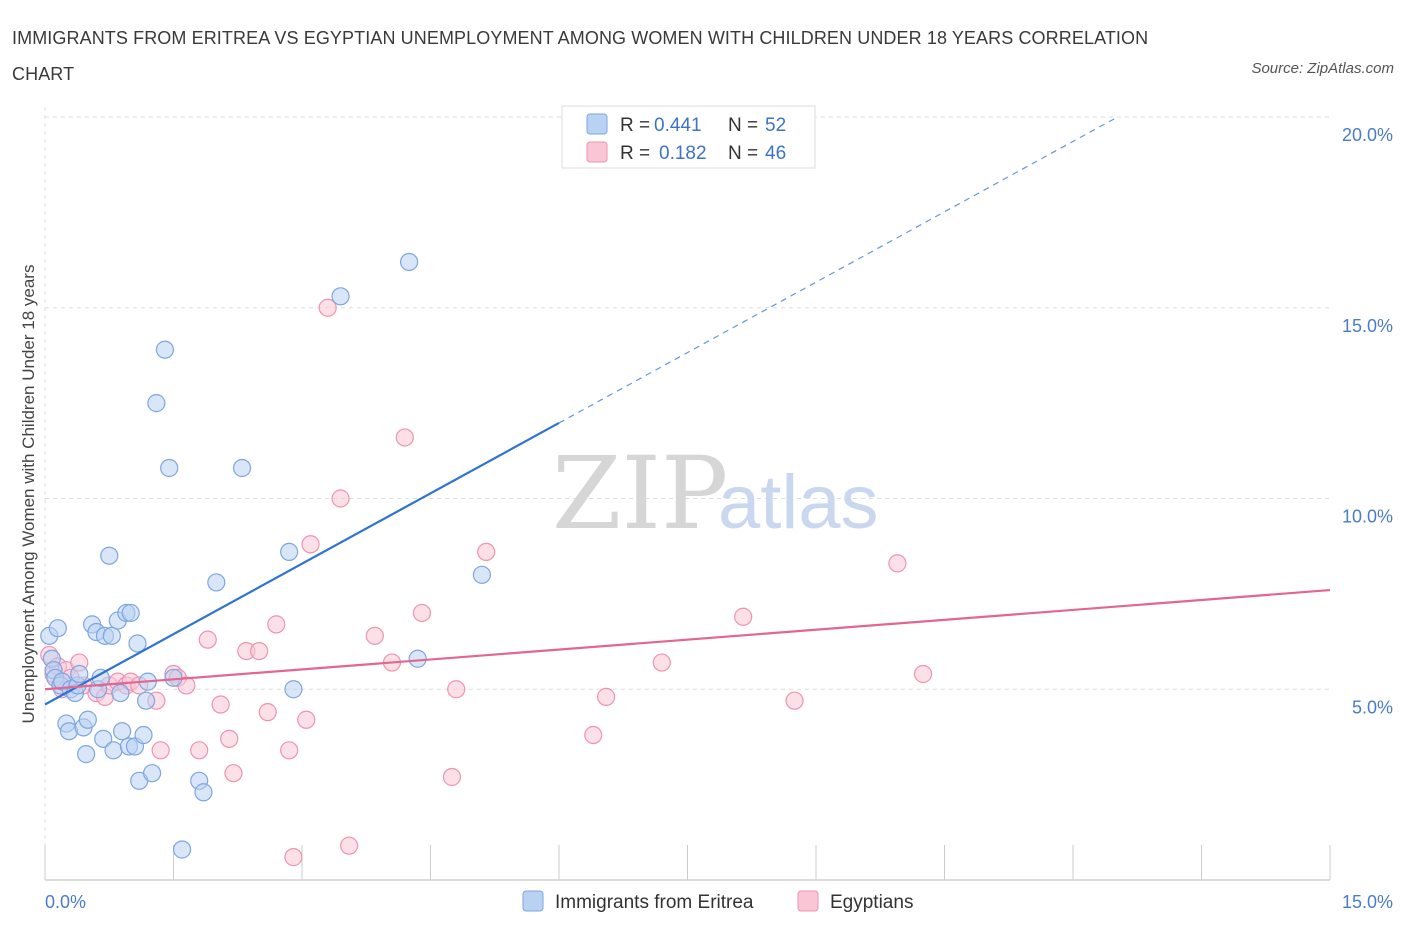 The image size is (1406, 930). What do you see at coordinates (65, 902) in the screenshot?
I see `x-tick-label-min: 0.0%` at bounding box center [65, 902].